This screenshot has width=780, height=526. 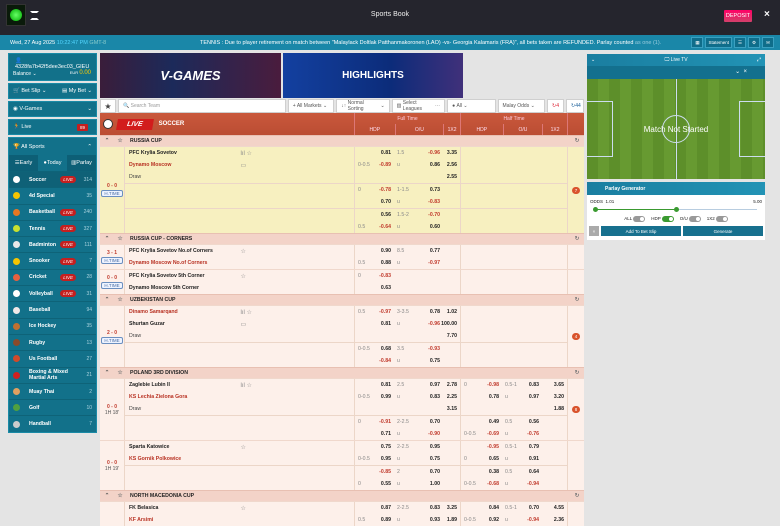 I want to click on highlights-banner: HIGHLIGHTS, so click(x=373, y=75).